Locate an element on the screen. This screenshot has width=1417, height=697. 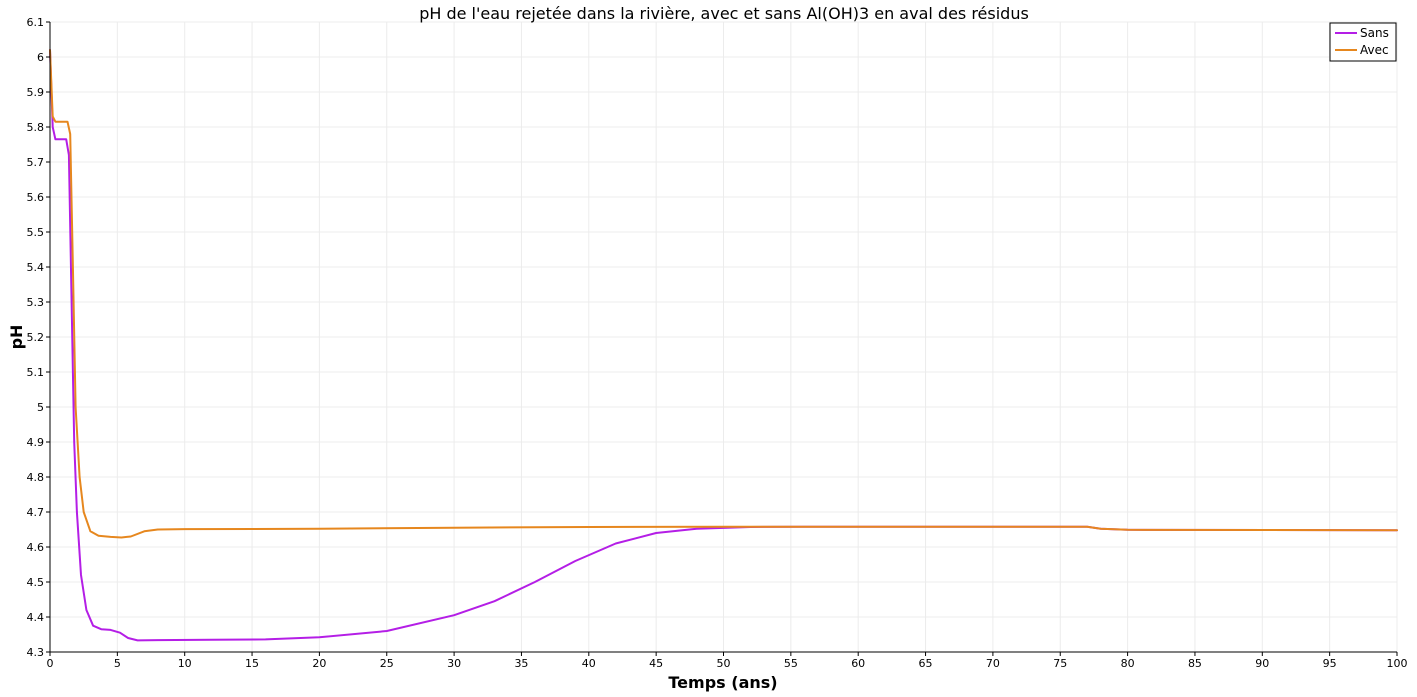
x-tick-label: 100 is located at coordinates (1397, 663).